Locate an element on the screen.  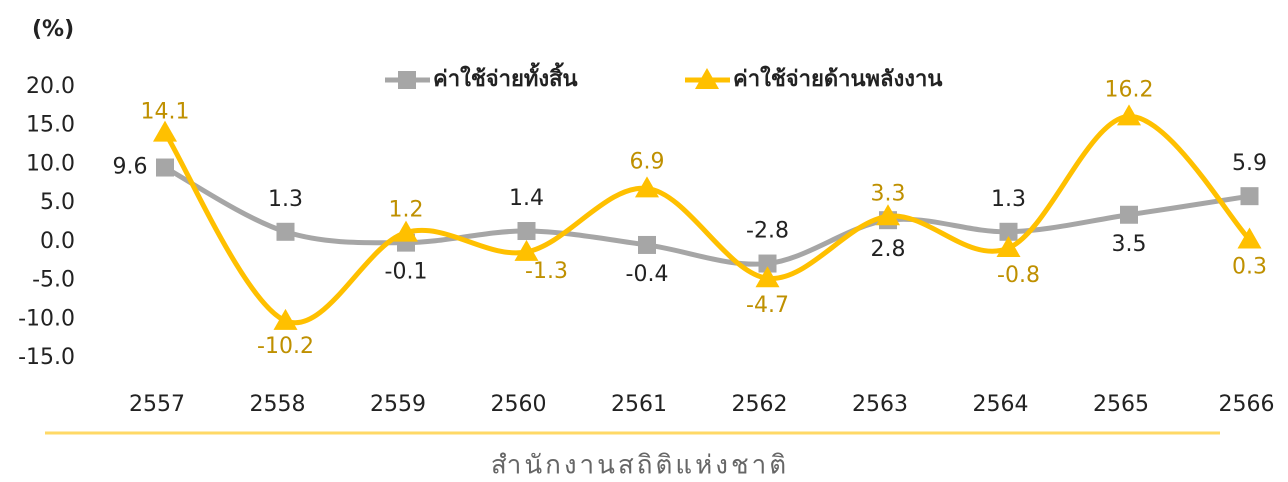
x-tick-label: 2558 is located at coordinates (278, 404).